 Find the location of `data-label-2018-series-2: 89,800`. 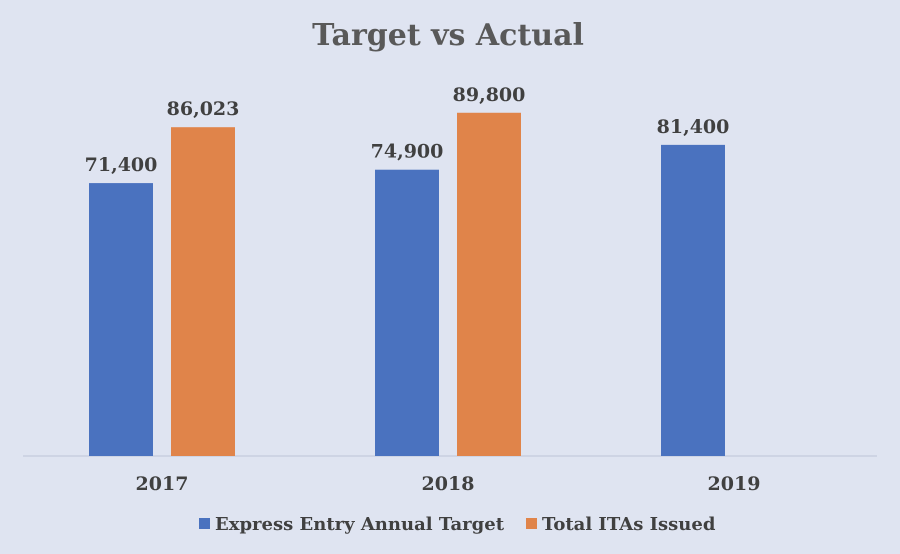

data-label-2018-series-2: 89,800 is located at coordinates (489, 95).